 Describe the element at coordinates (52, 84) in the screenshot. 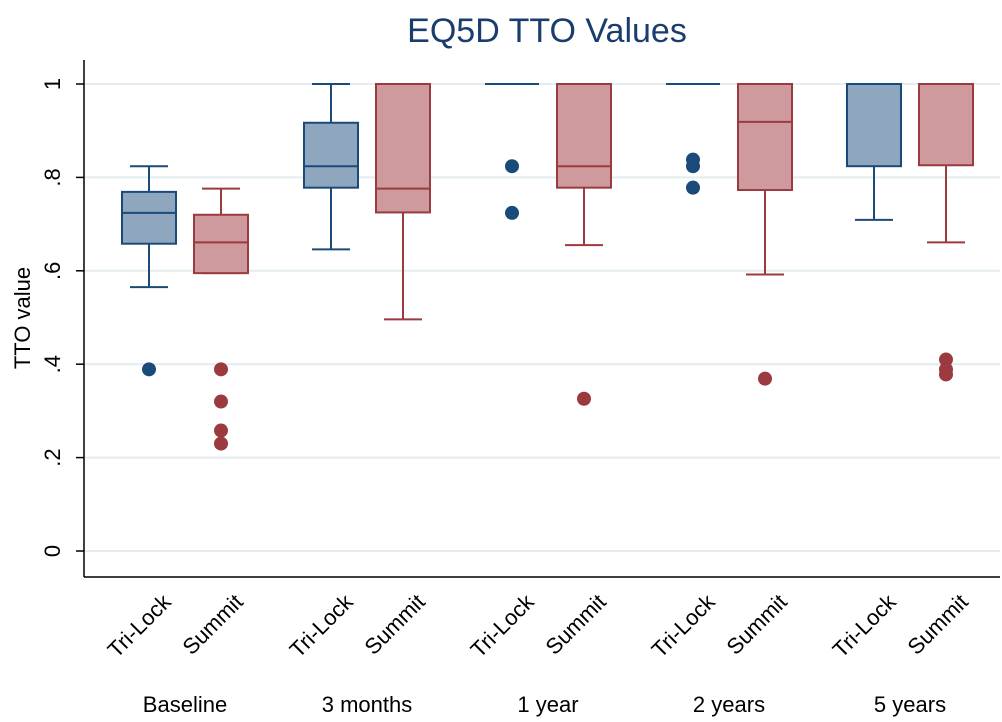

I see `y-tick-label: 1` at that location.